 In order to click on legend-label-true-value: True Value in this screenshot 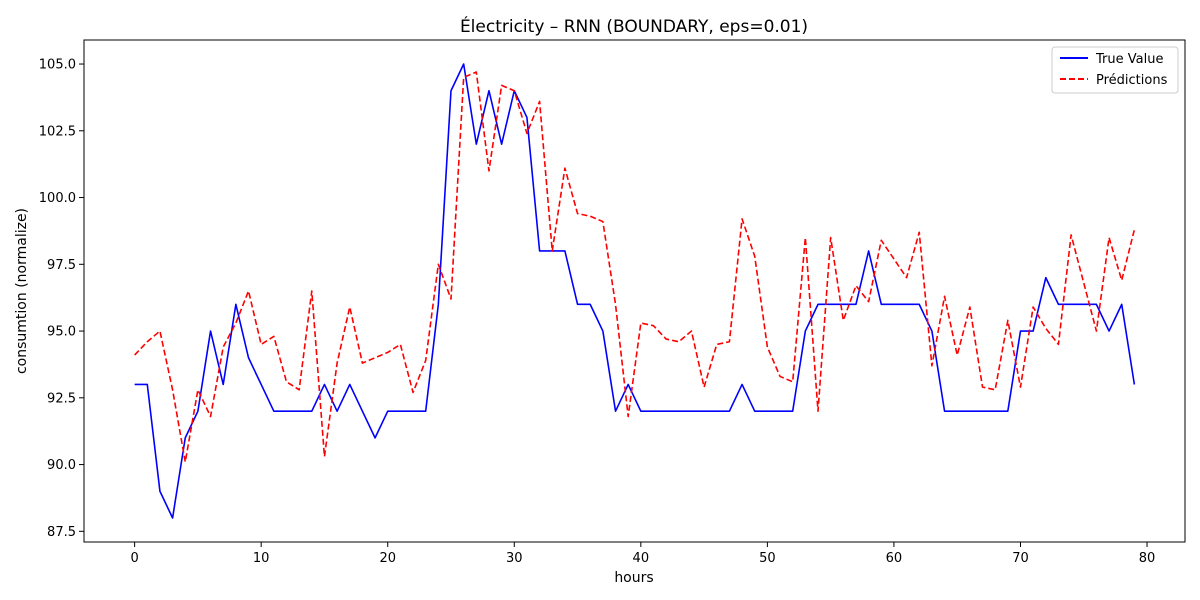, I will do `click(1129, 59)`.